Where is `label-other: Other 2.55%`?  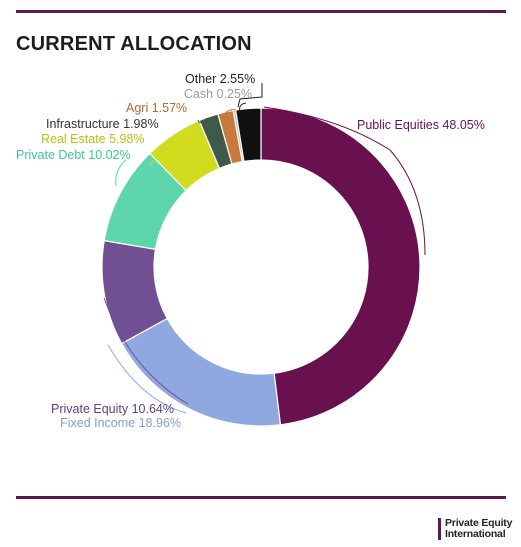 label-other: Other 2.55% is located at coordinates (220, 79).